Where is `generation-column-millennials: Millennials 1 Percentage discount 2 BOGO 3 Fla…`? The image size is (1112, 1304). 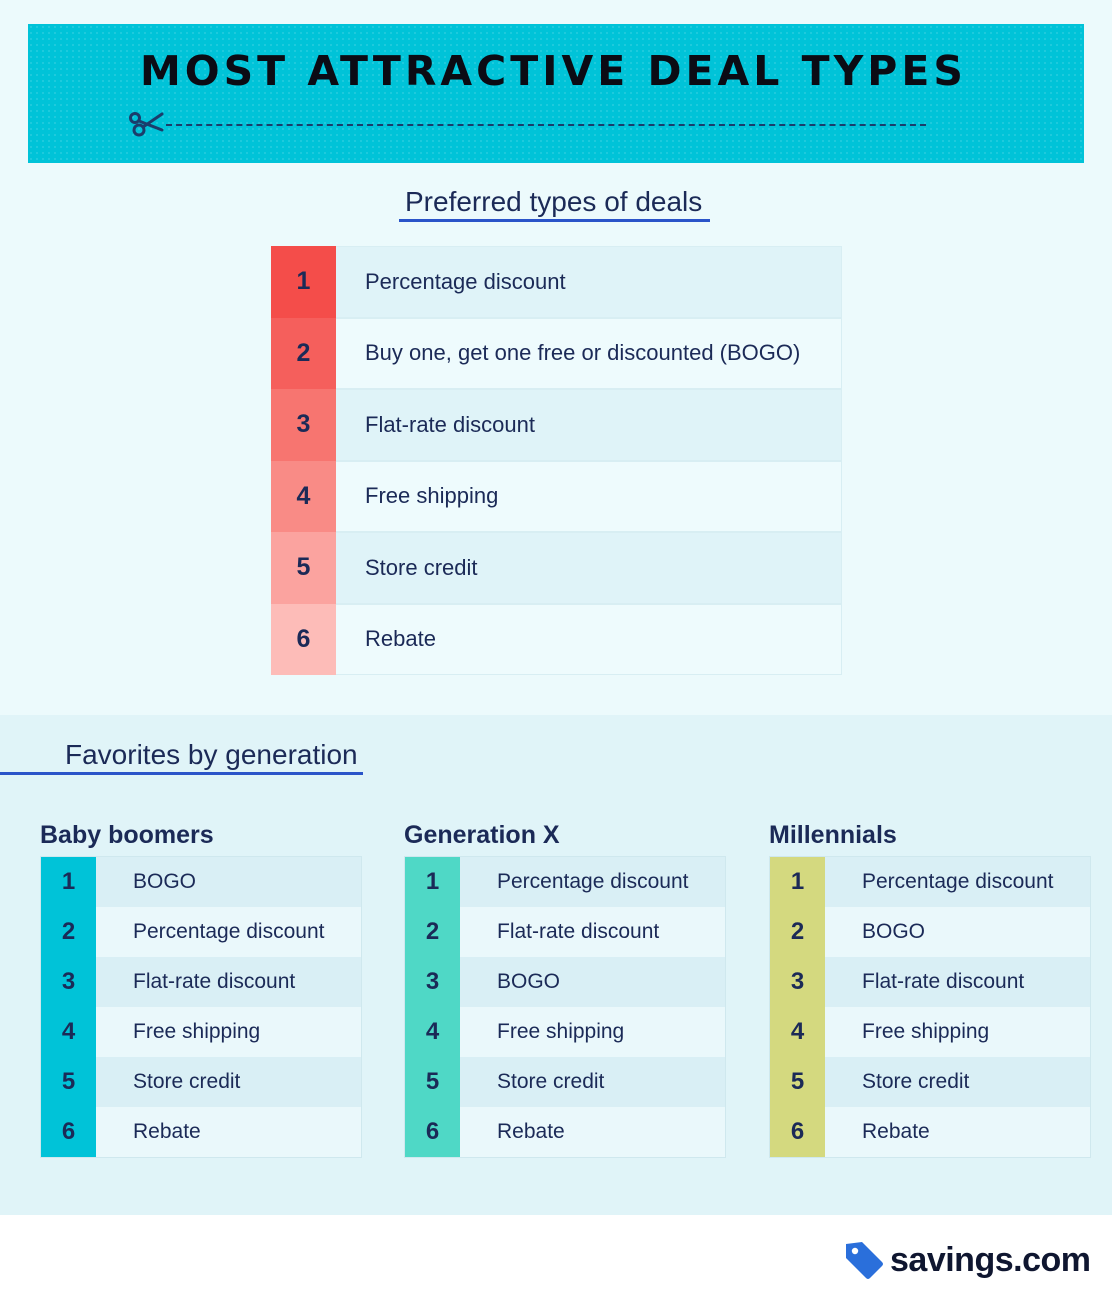
generation-column-millennials: Millennials 1 Percentage discount 2 BOGO 3 Fla… is located at coordinates (930, 989).